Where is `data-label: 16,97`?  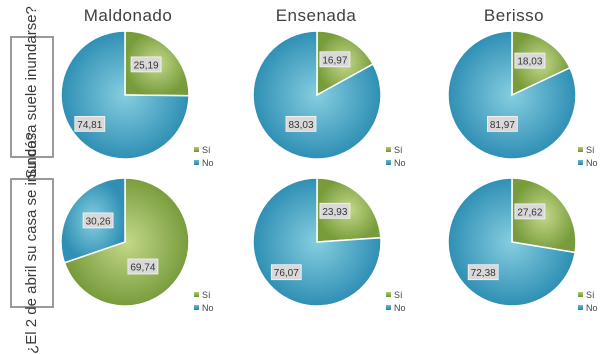 data-label: 16,97 is located at coordinates (334, 60).